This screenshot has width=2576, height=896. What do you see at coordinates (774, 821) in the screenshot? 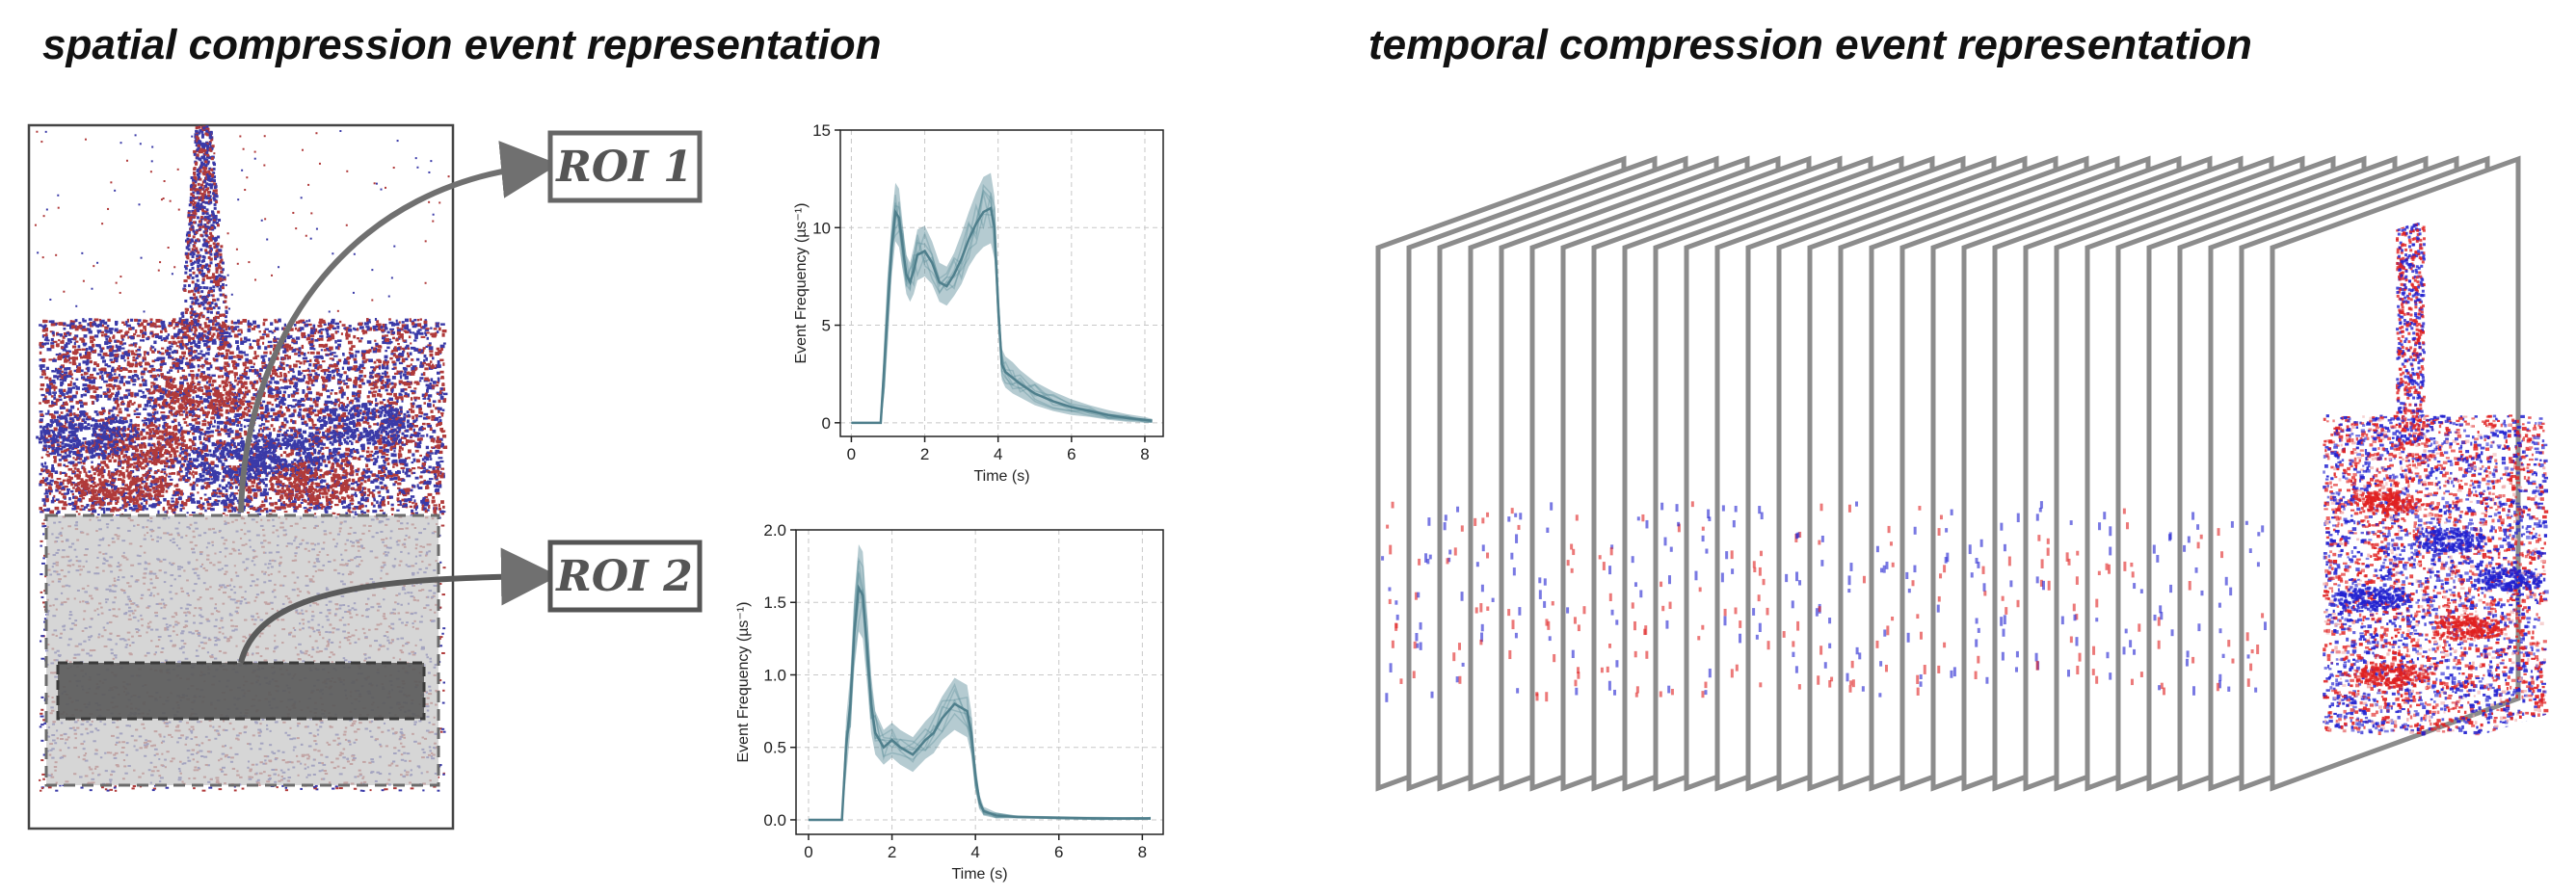
I see `y-tick-label: 0.0` at bounding box center [774, 821].